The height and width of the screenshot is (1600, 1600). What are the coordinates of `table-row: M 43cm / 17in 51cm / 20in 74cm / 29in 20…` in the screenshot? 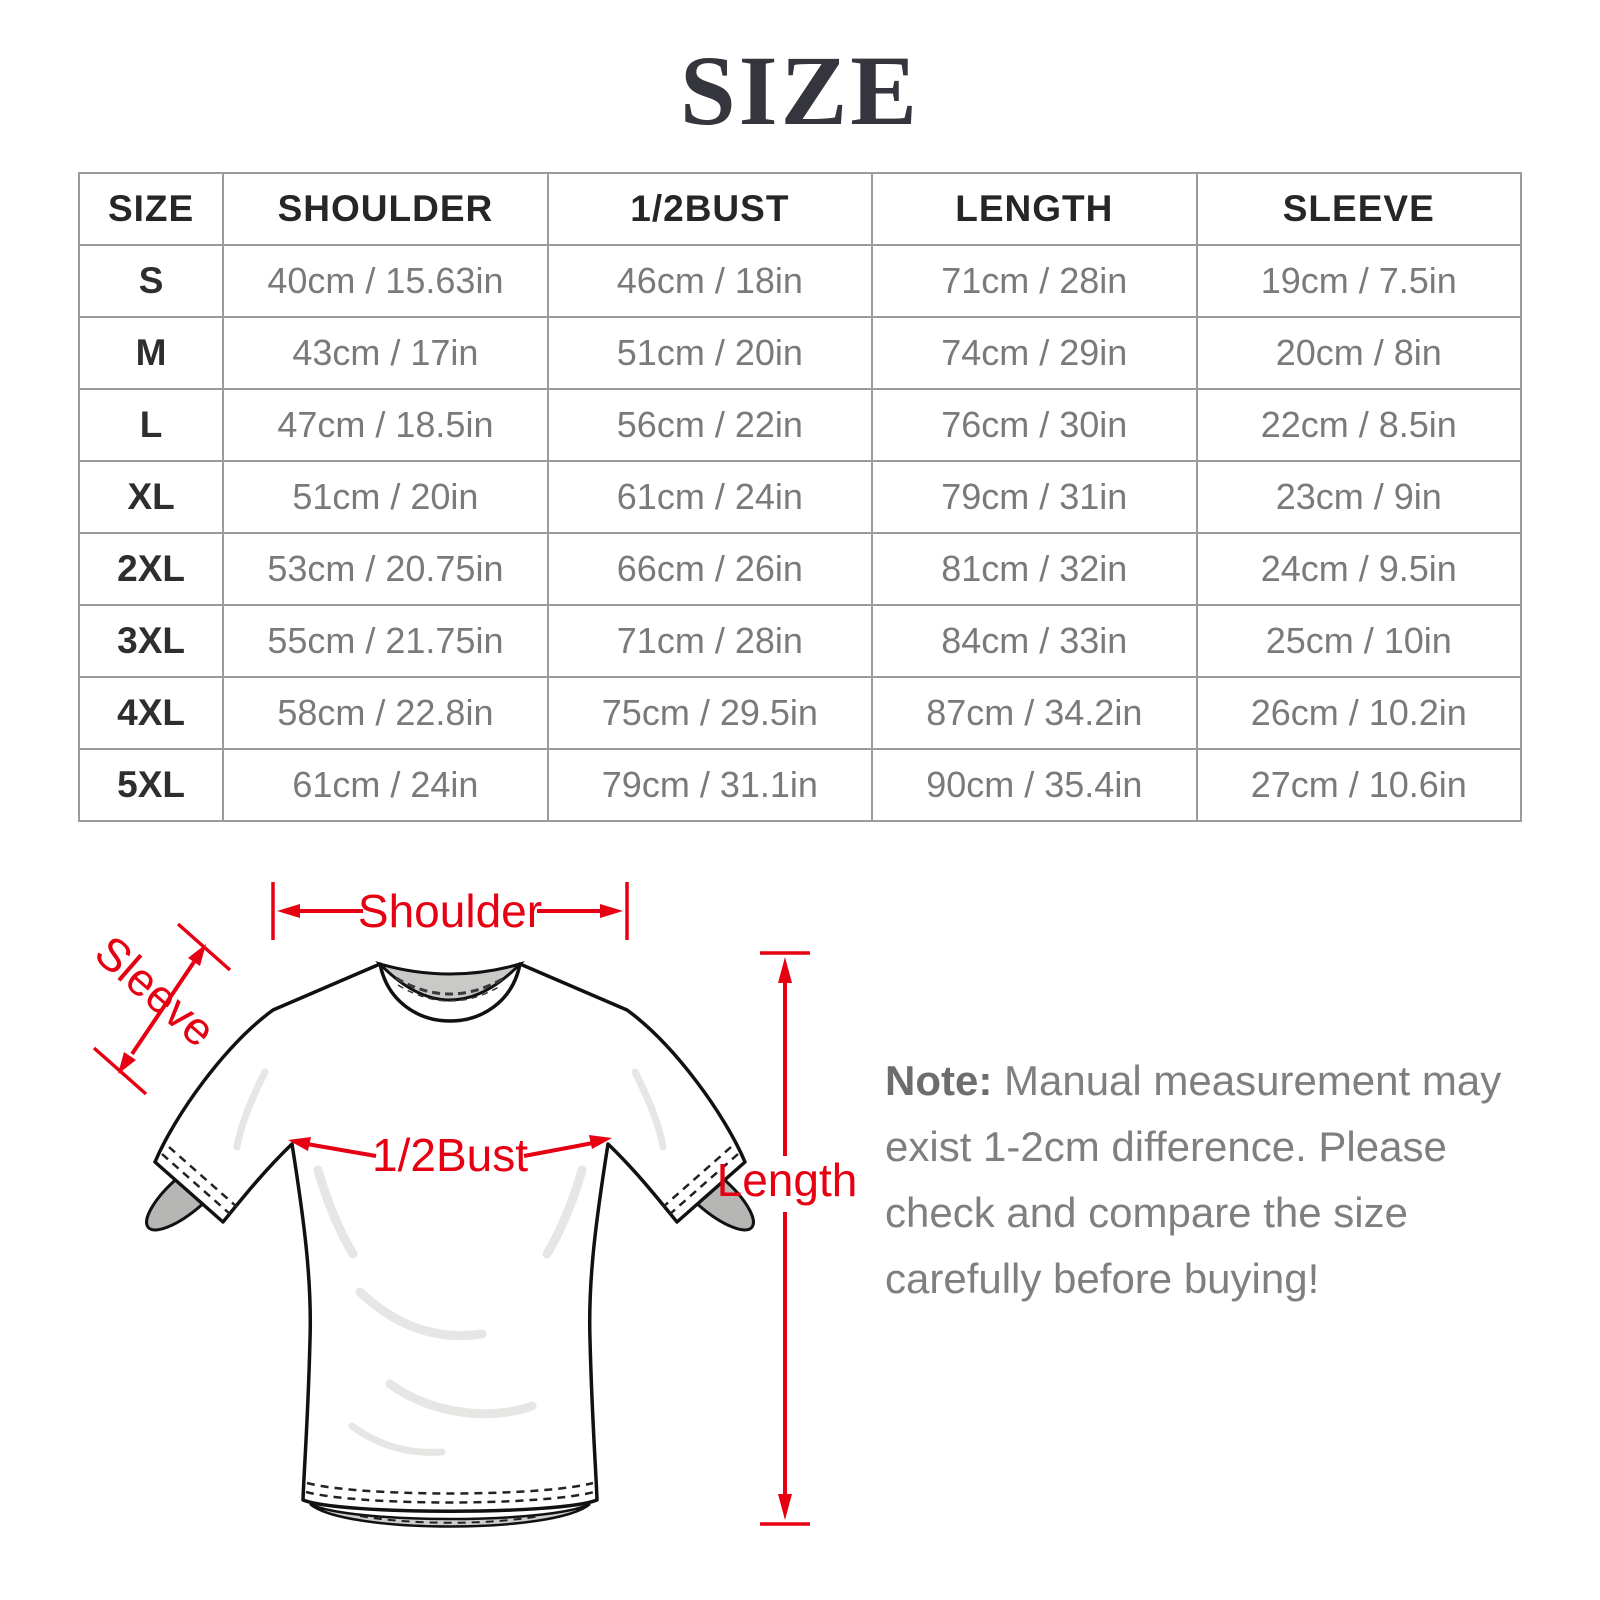 It's located at (799, 353).